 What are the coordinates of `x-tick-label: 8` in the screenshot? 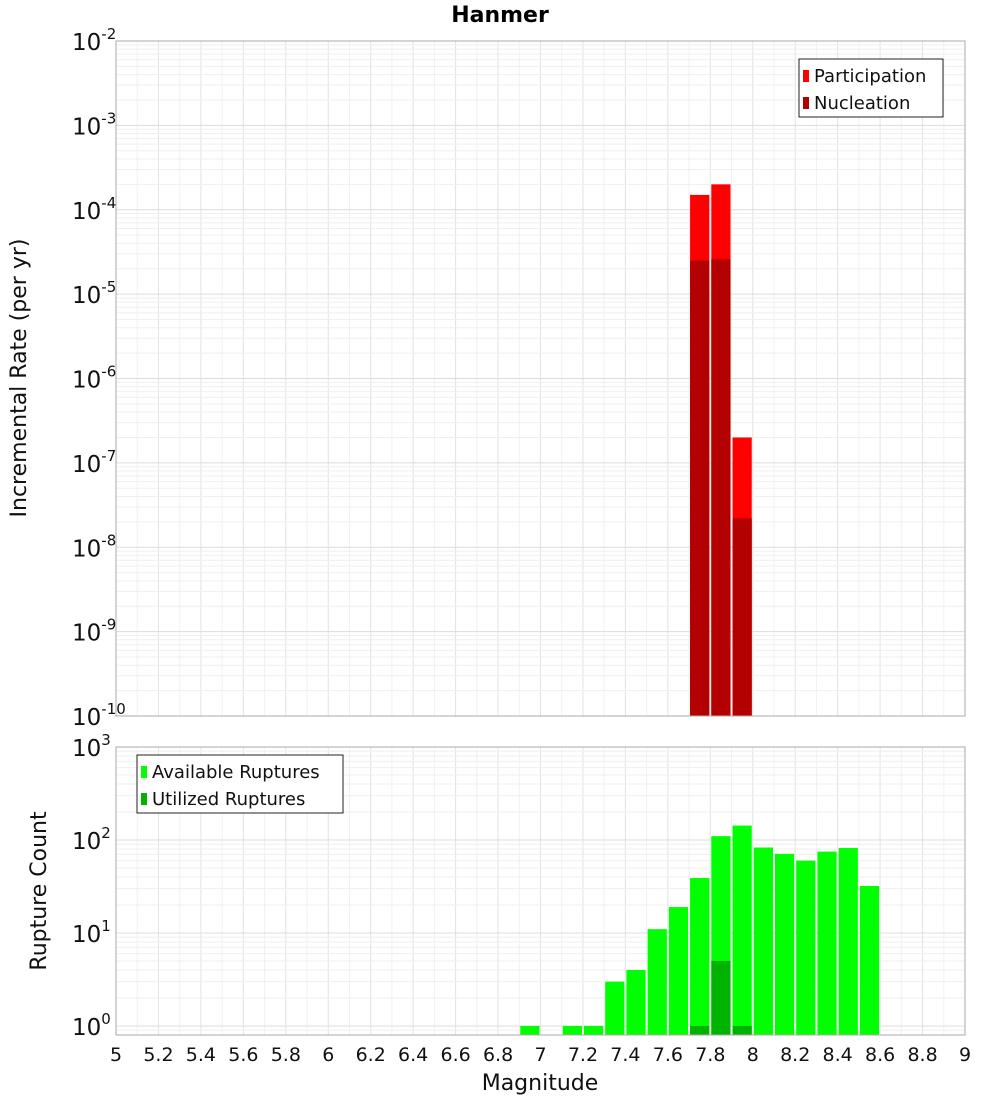 It's located at (753, 1055).